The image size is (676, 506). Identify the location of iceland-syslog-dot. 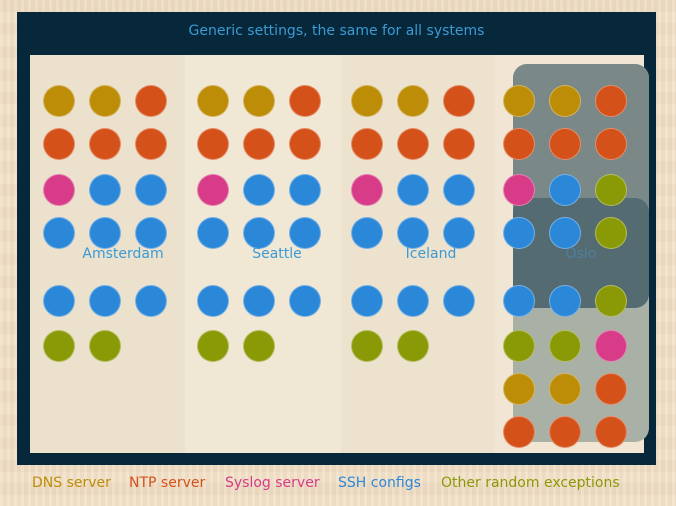
(367, 190).